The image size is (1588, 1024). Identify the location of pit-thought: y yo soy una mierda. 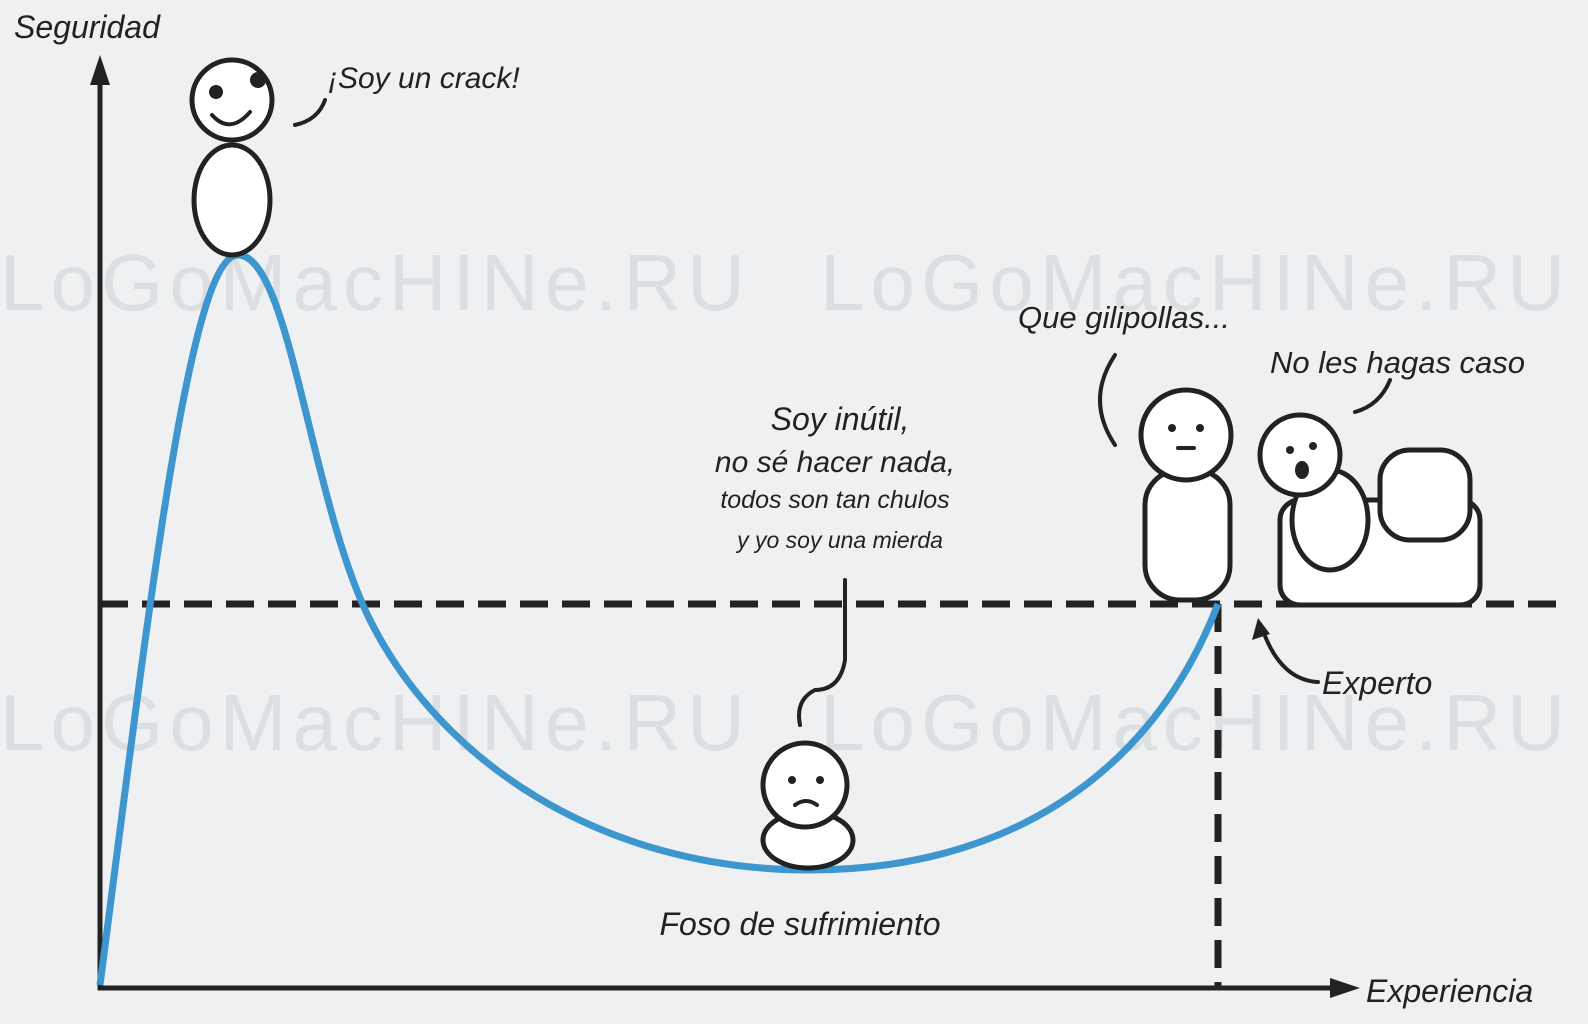
(839, 540).